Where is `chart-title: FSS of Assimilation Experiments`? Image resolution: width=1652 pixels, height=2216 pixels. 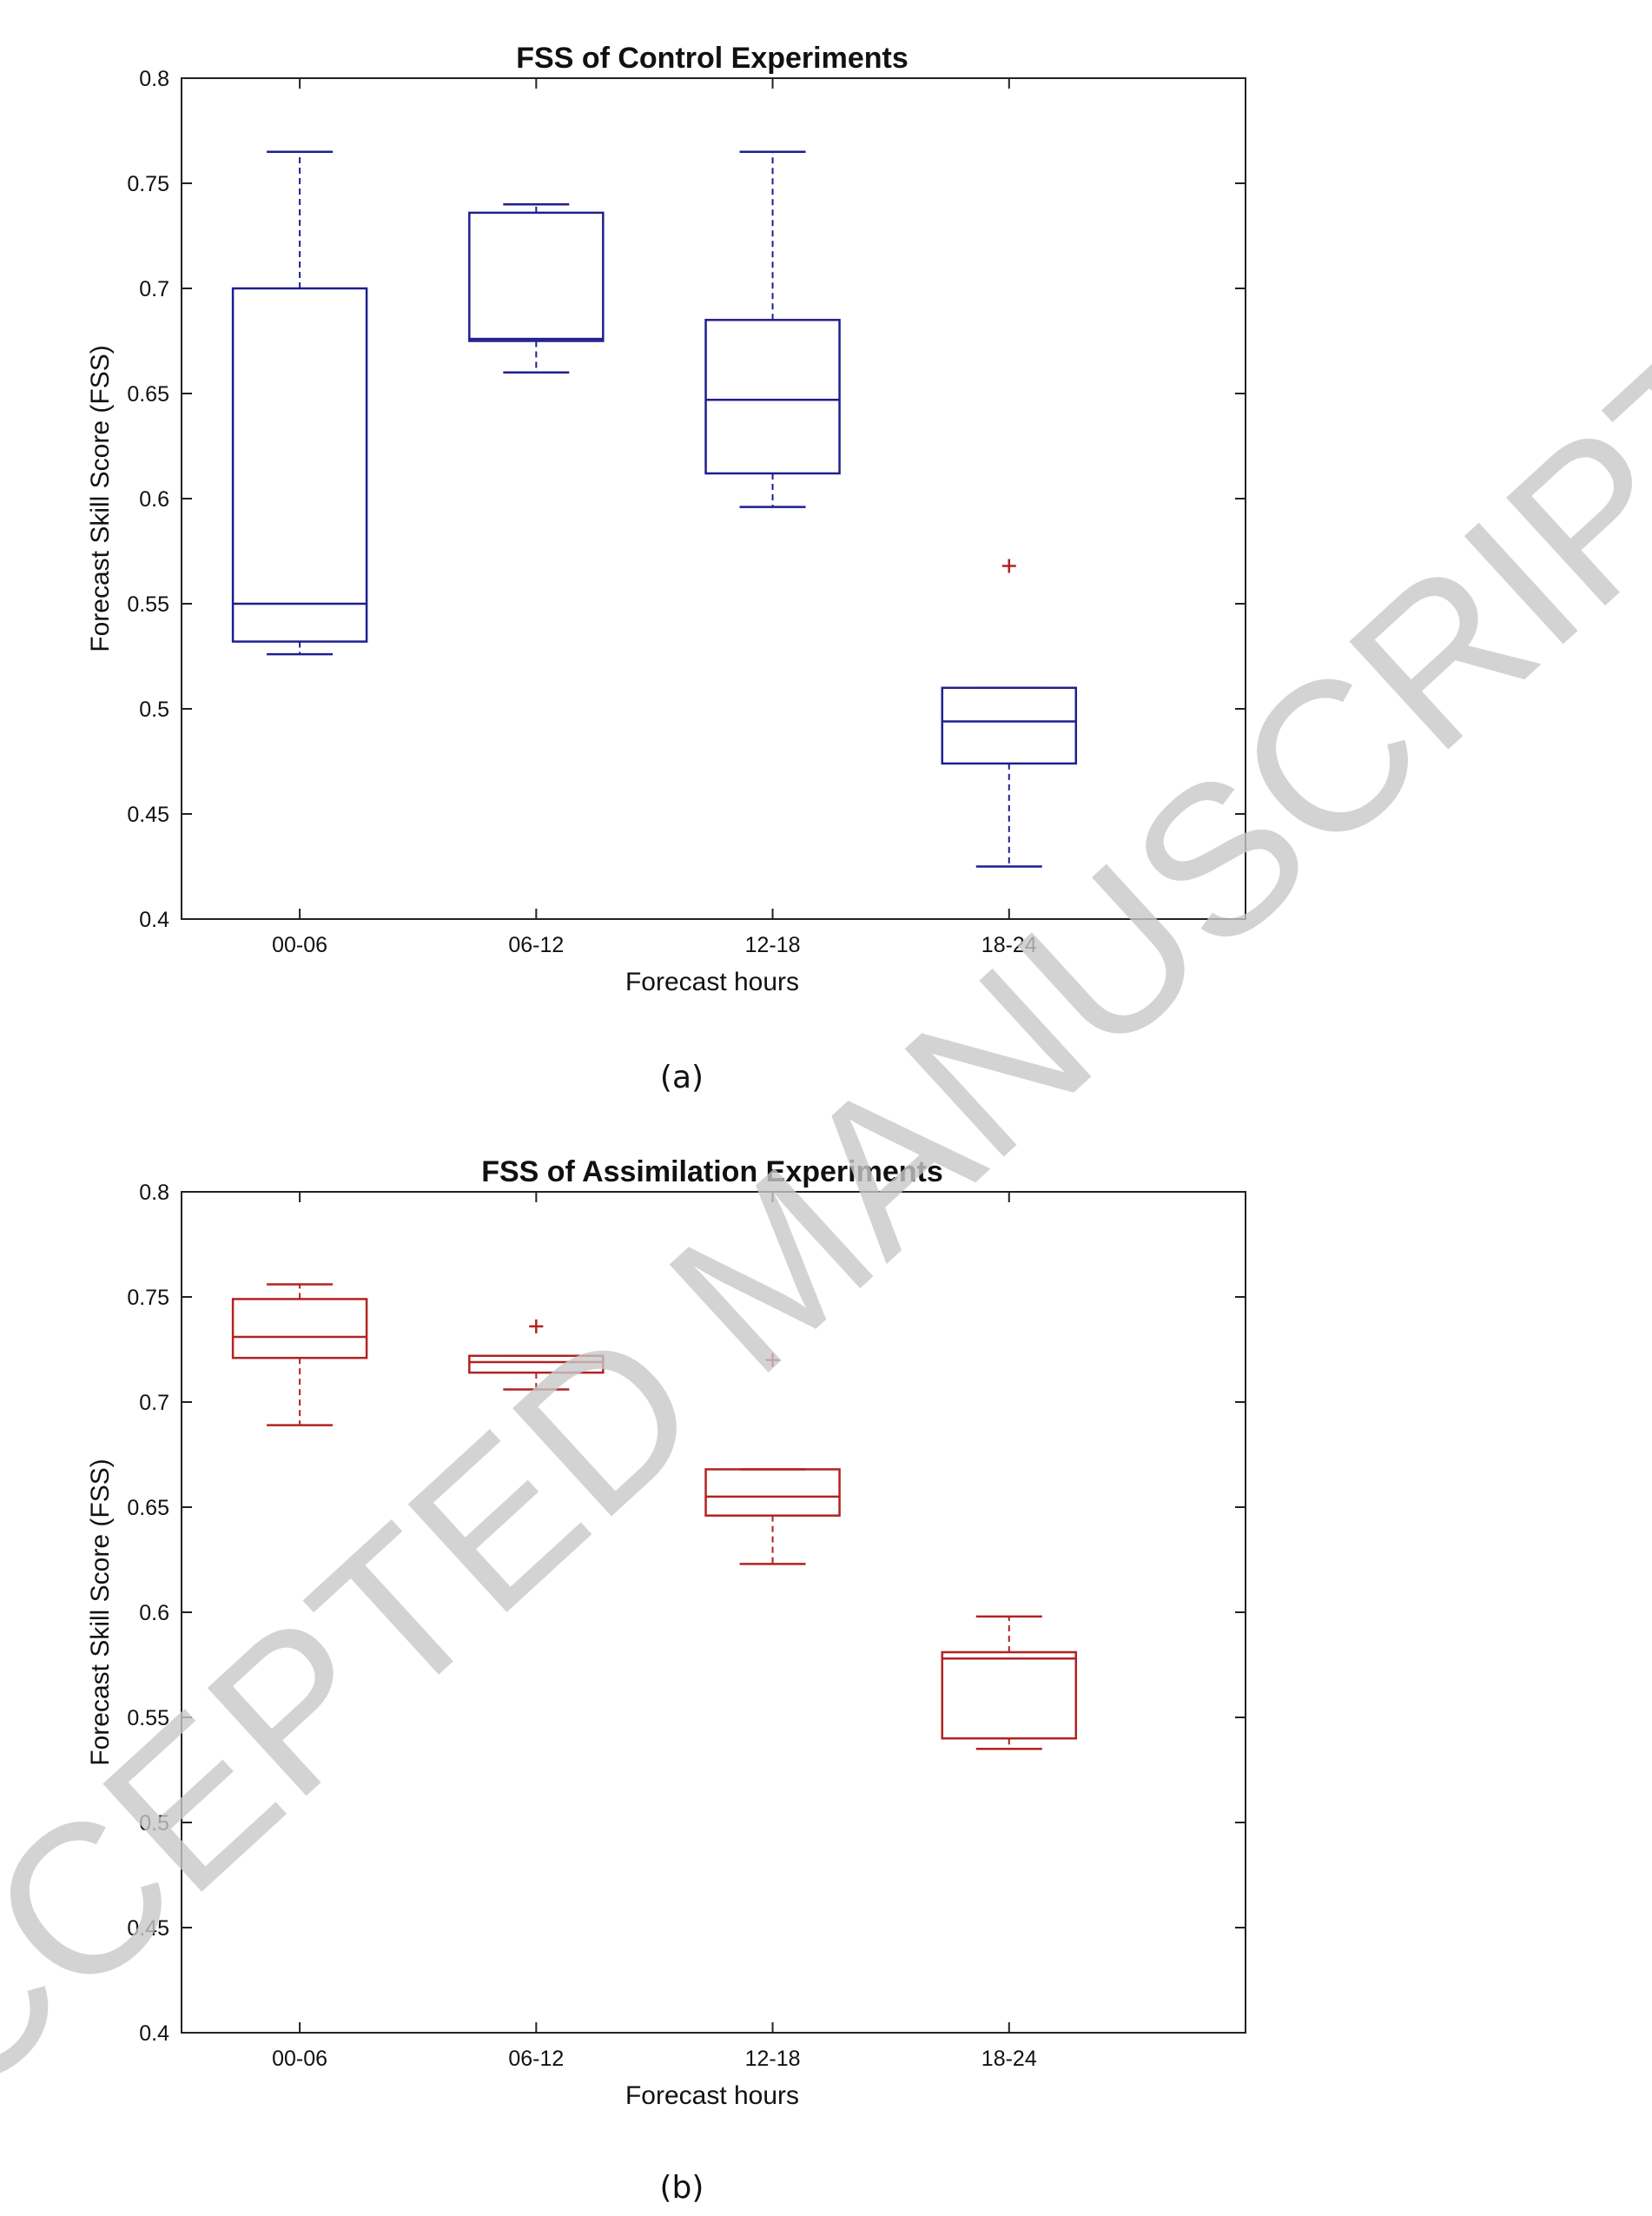 chart-title: FSS of Assimilation Experiments is located at coordinates (712, 1171).